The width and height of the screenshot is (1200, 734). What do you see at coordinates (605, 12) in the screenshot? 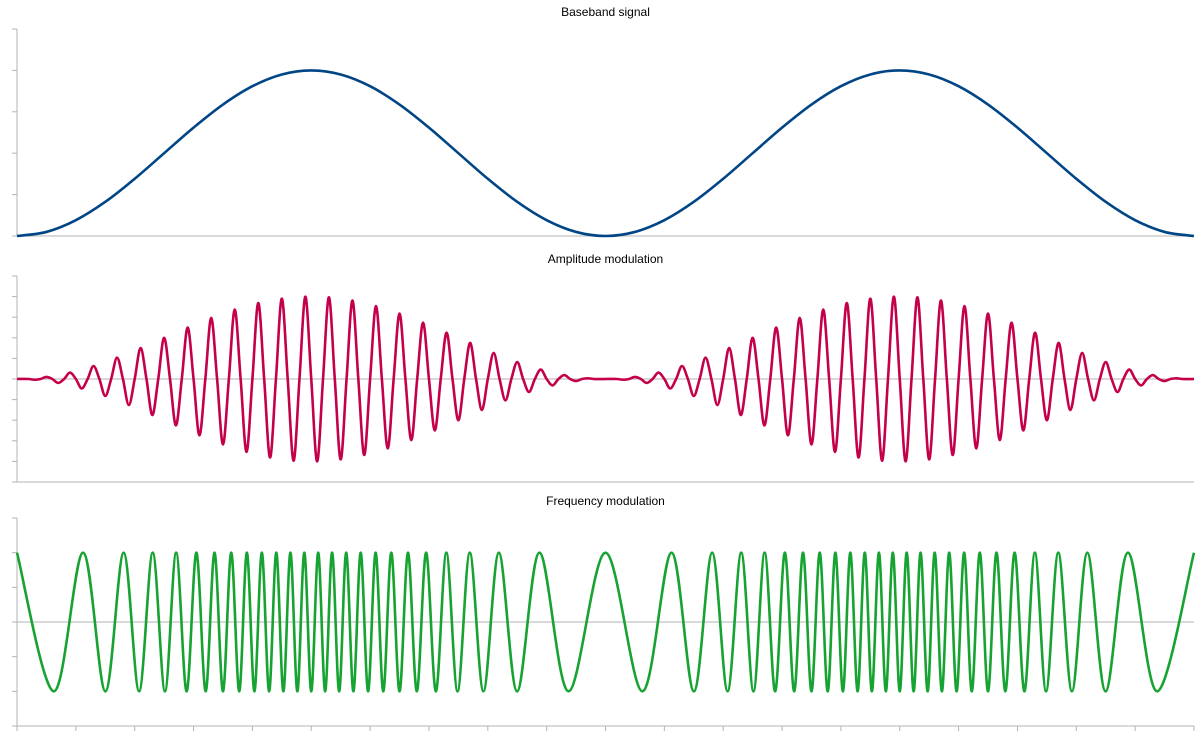
I see `chart-title: Baseband signal` at bounding box center [605, 12].